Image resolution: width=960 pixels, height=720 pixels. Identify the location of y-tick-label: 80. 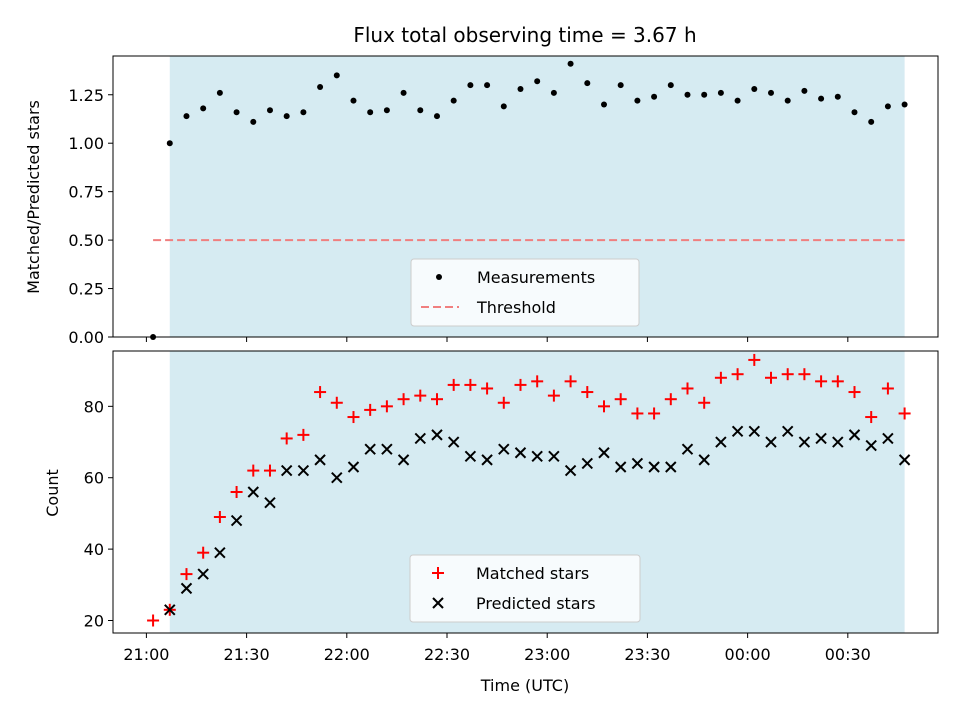
(94, 406).